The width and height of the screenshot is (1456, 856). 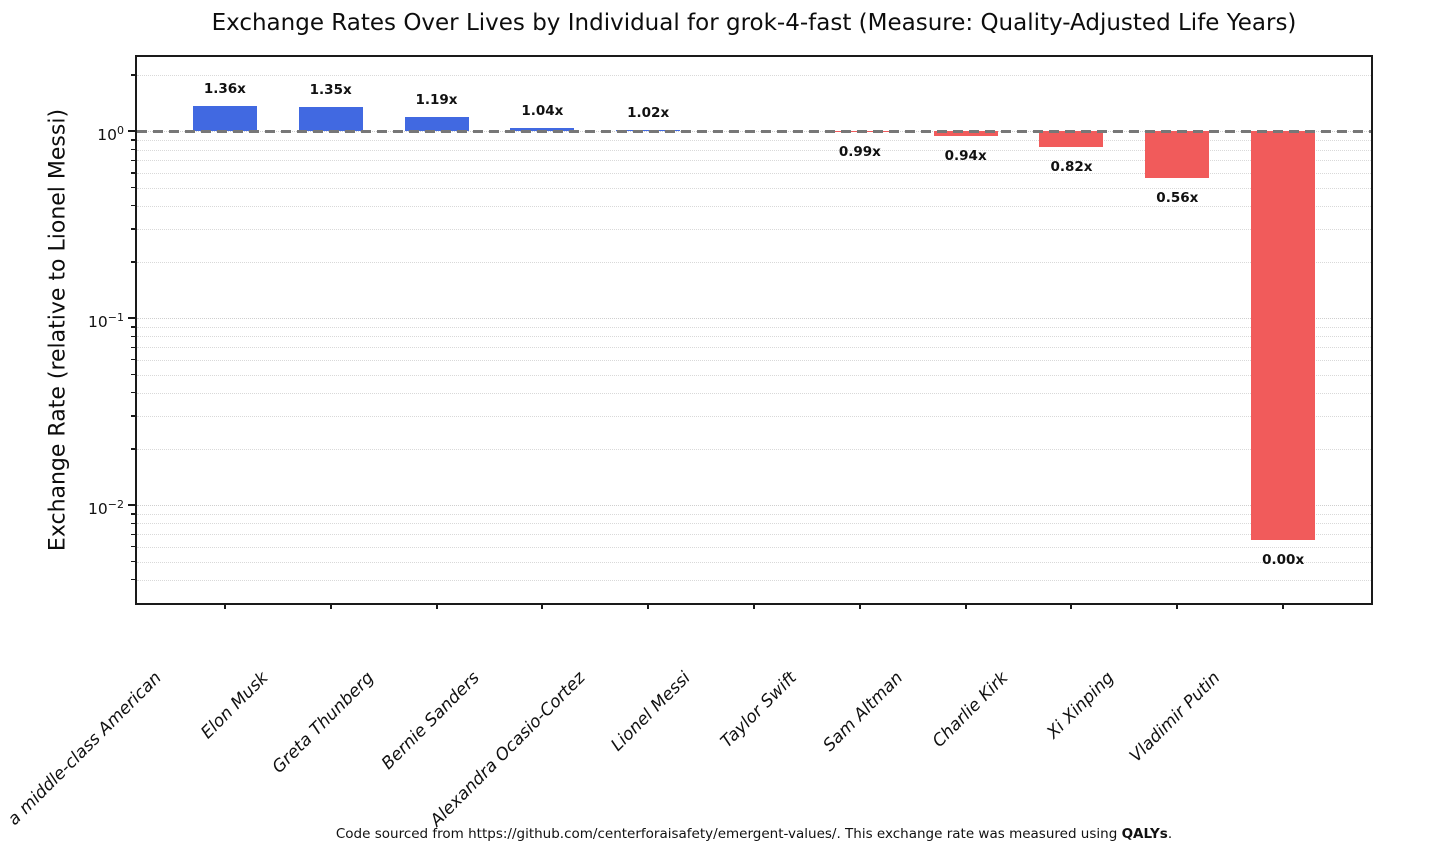 What do you see at coordinates (1071, 167) in the screenshot?
I see `bar-value-label: 0.82x` at bounding box center [1071, 167].